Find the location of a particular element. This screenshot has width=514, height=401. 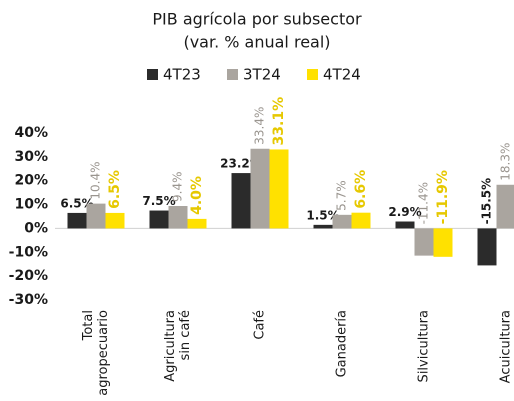

x-tick-label: agropecuario is located at coordinates (103, 353).